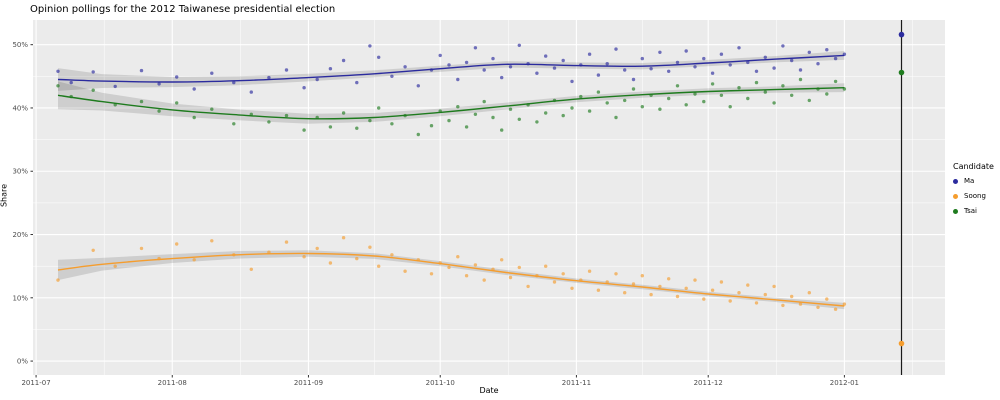  I want to click on legend-item-soong: Soong, so click(976, 196).